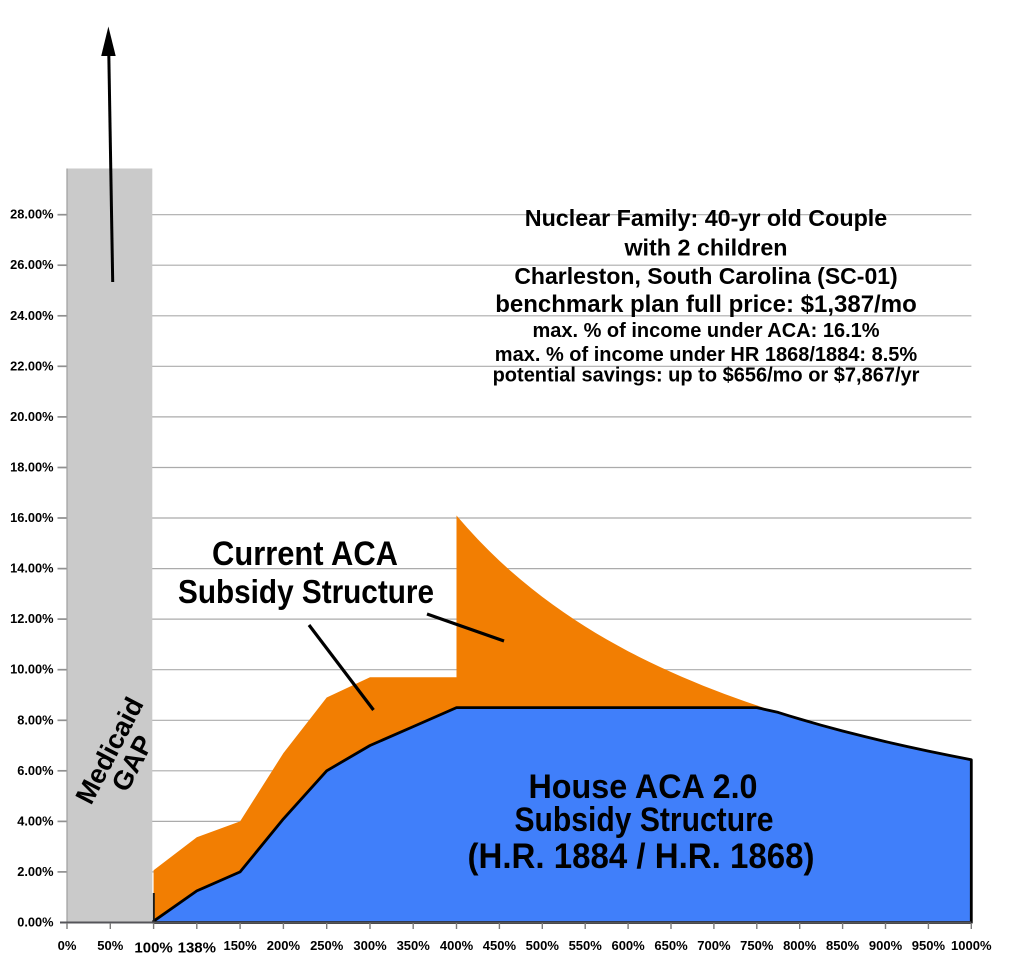 The width and height of the screenshot is (1009, 966). I want to click on svg-text: 200%, so click(284, 945).